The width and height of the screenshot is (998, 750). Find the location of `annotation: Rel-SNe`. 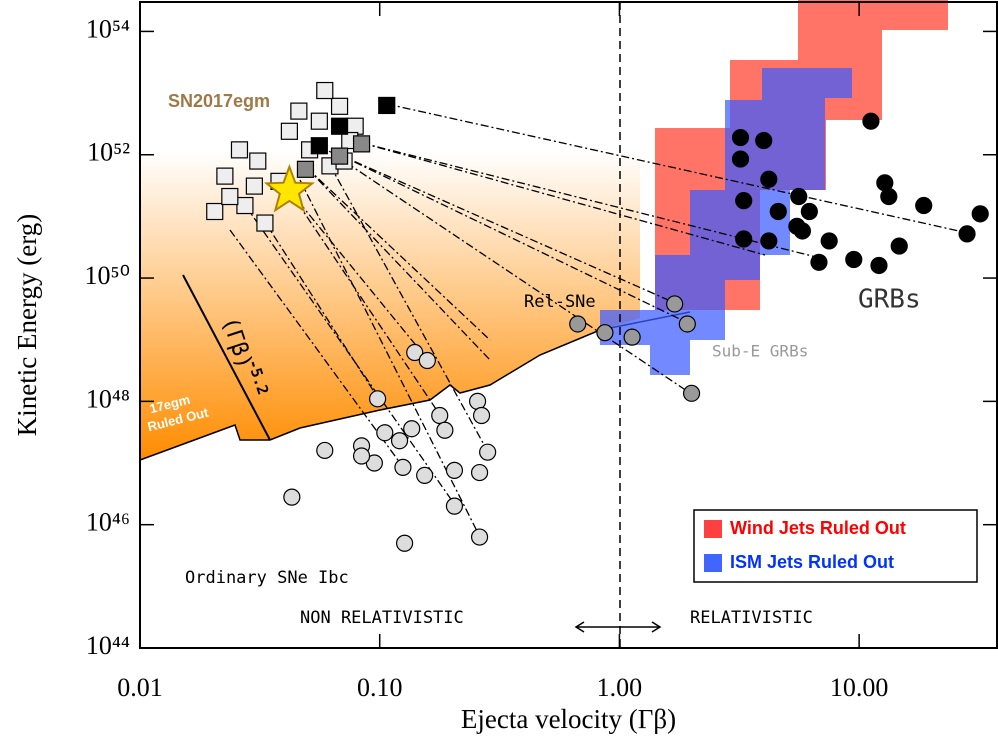

annotation: Rel-SNe is located at coordinates (560, 302).